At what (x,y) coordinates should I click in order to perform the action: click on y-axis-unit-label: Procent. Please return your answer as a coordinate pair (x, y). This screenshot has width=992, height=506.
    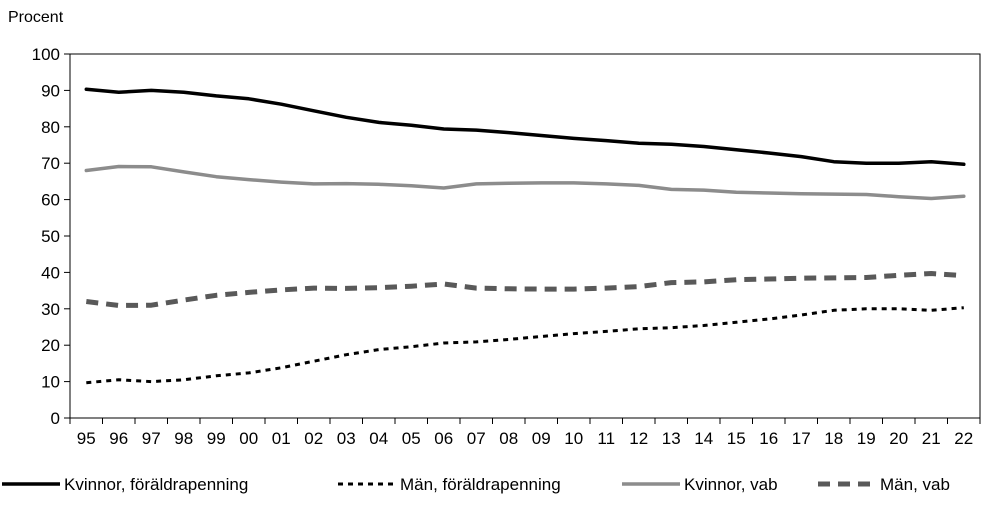
    Looking at the image, I should click on (36, 17).